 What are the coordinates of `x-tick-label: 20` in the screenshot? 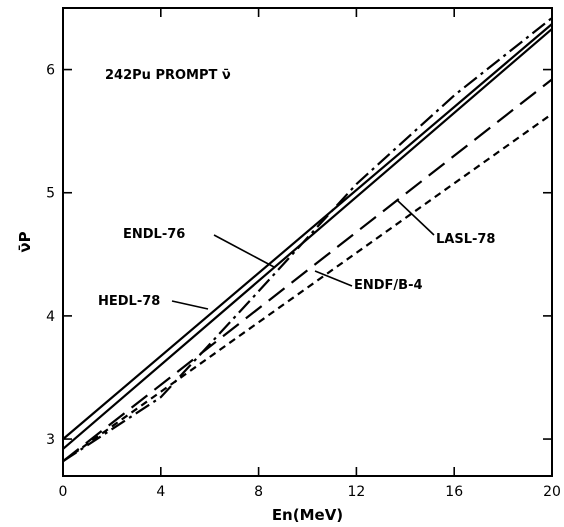 It's located at (552, 492).